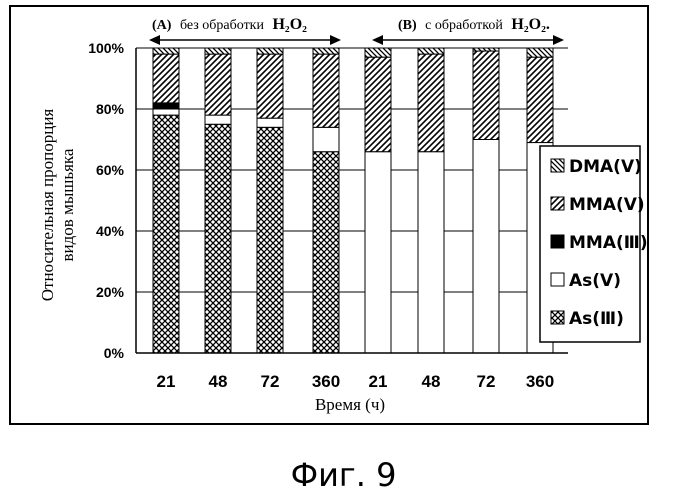 The height and width of the screenshot is (500, 687). Describe the element at coordinates (245, 40) in the screenshot. I see `group-a-arrow` at that location.